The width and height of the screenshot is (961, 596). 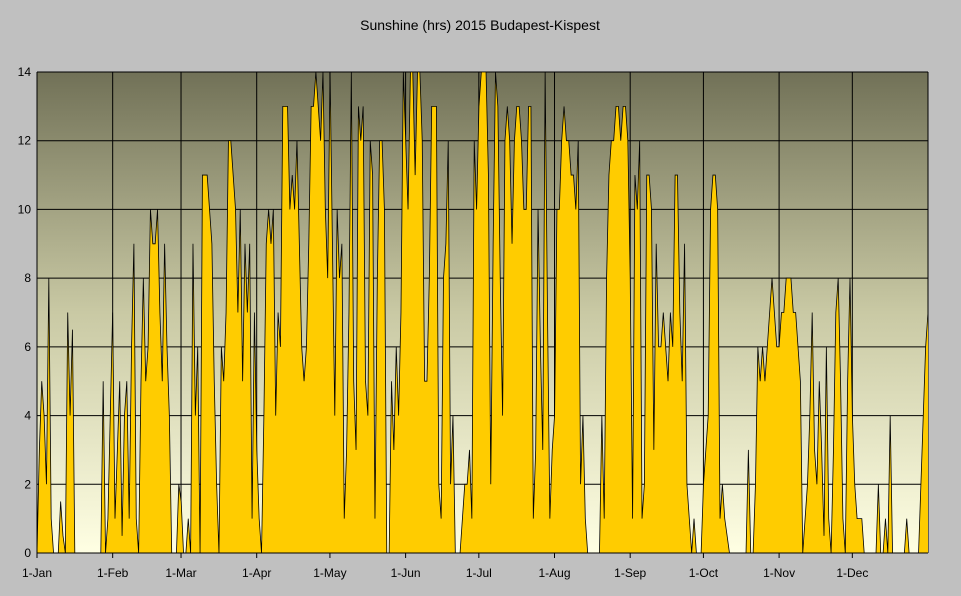 I want to click on y-tick-label: 0, so click(x=27, y=553).